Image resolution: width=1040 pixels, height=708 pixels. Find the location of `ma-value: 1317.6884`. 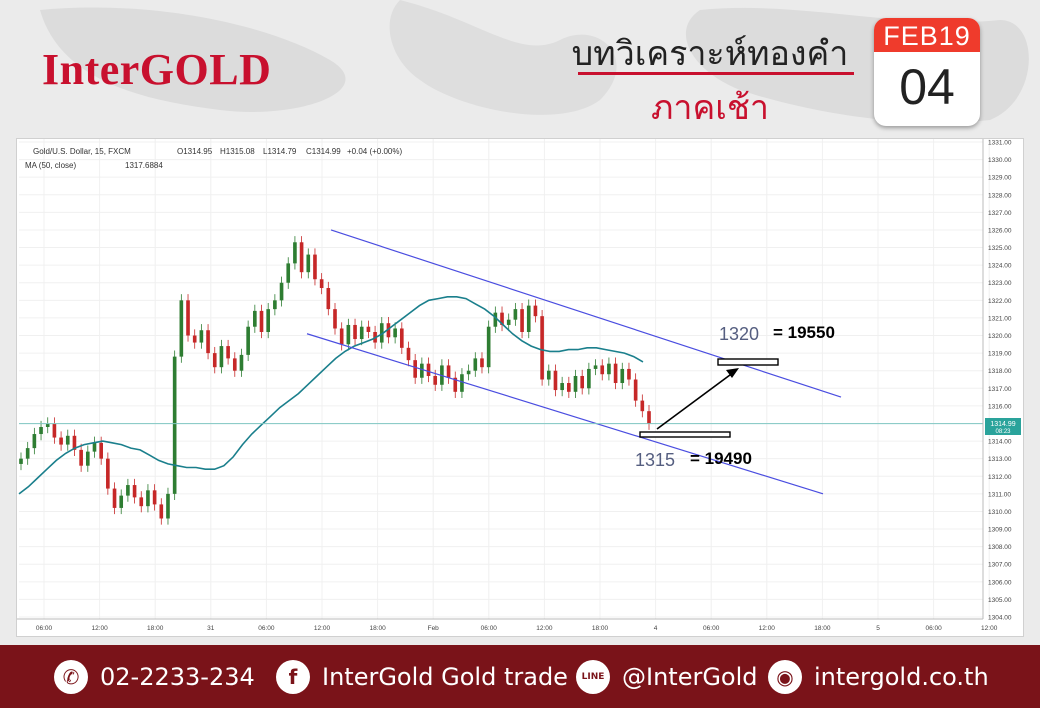

ma-value: 1317.6884 is located at coordinates (144, 165).